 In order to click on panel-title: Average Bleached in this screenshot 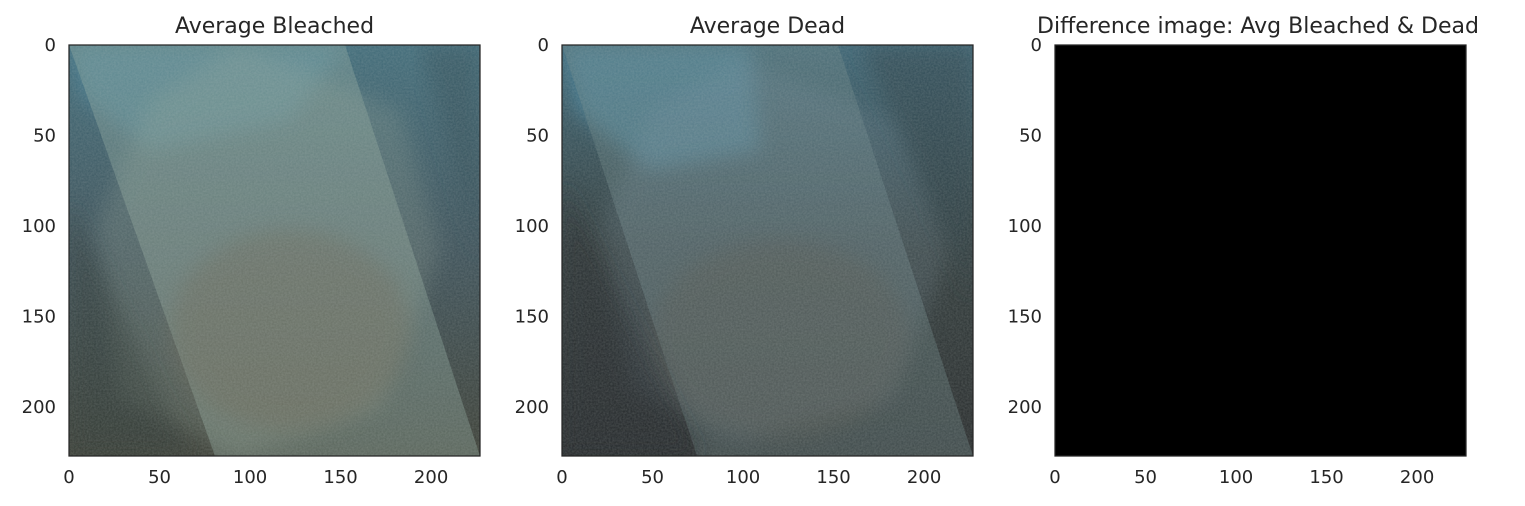, I will do `click(274, 26)`.